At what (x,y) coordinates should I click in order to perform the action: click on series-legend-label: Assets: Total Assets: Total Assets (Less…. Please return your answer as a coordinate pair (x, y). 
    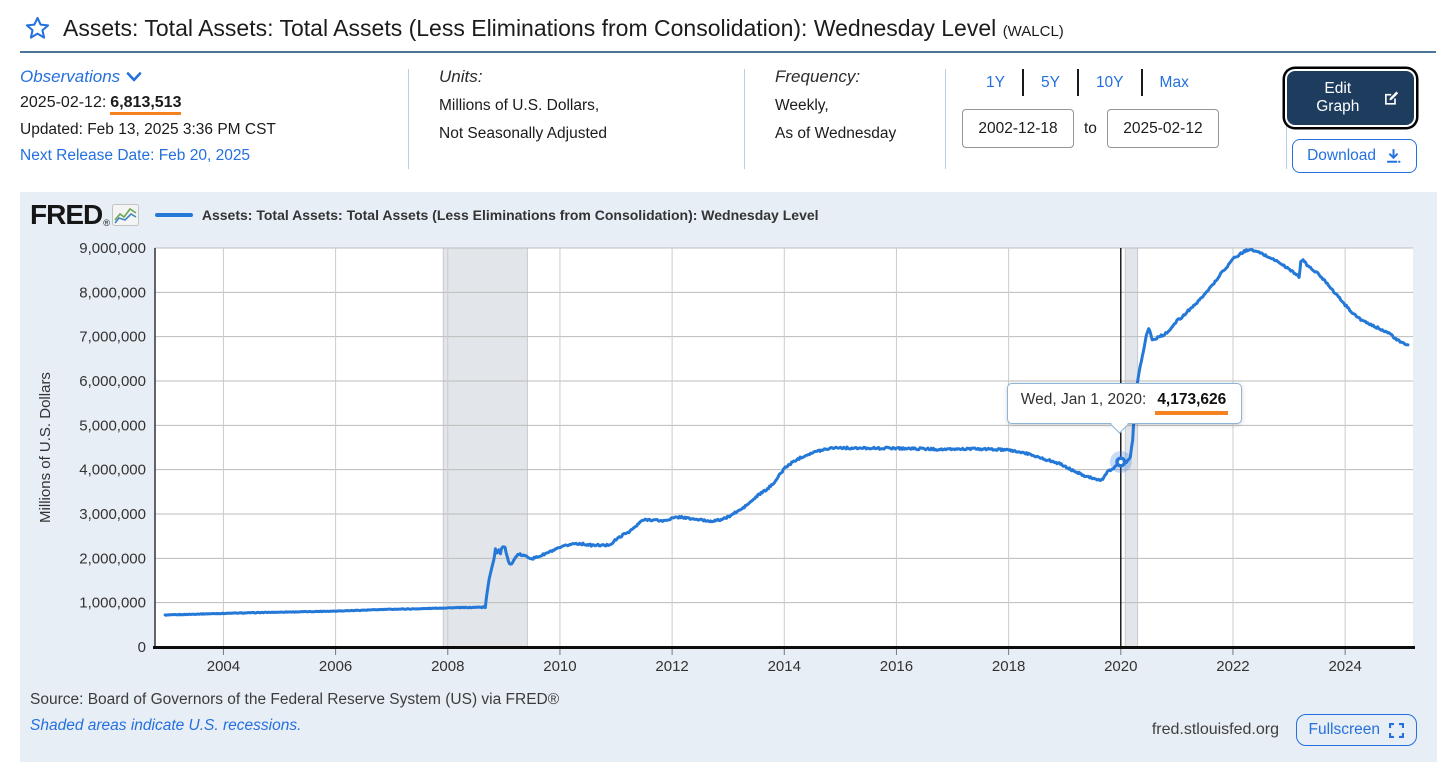
    Looking at the image, I should click on (510, 215).